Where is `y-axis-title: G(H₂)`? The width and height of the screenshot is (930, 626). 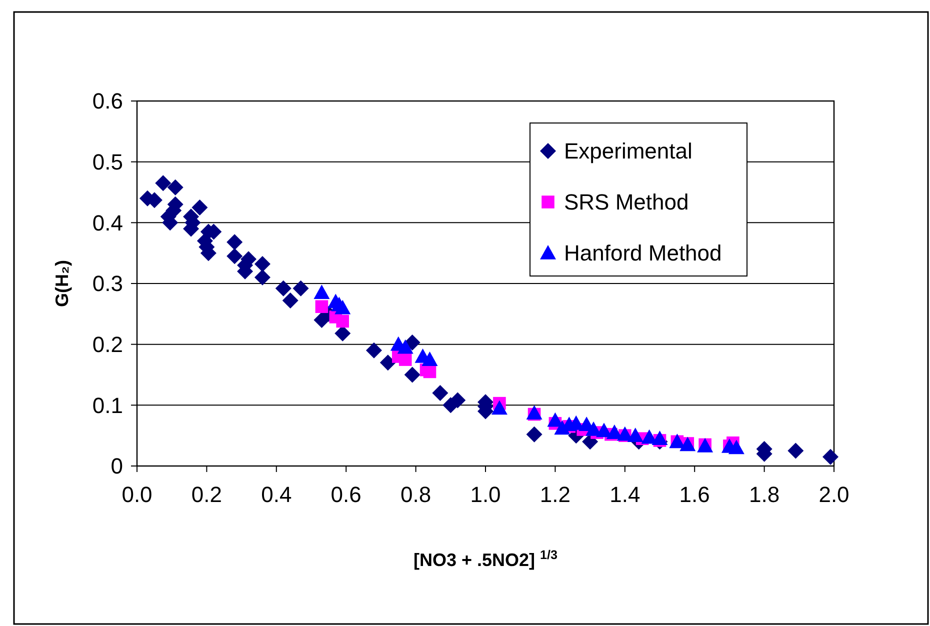 y-axis-title: G(H₂) is located at coordinates (62, 283).